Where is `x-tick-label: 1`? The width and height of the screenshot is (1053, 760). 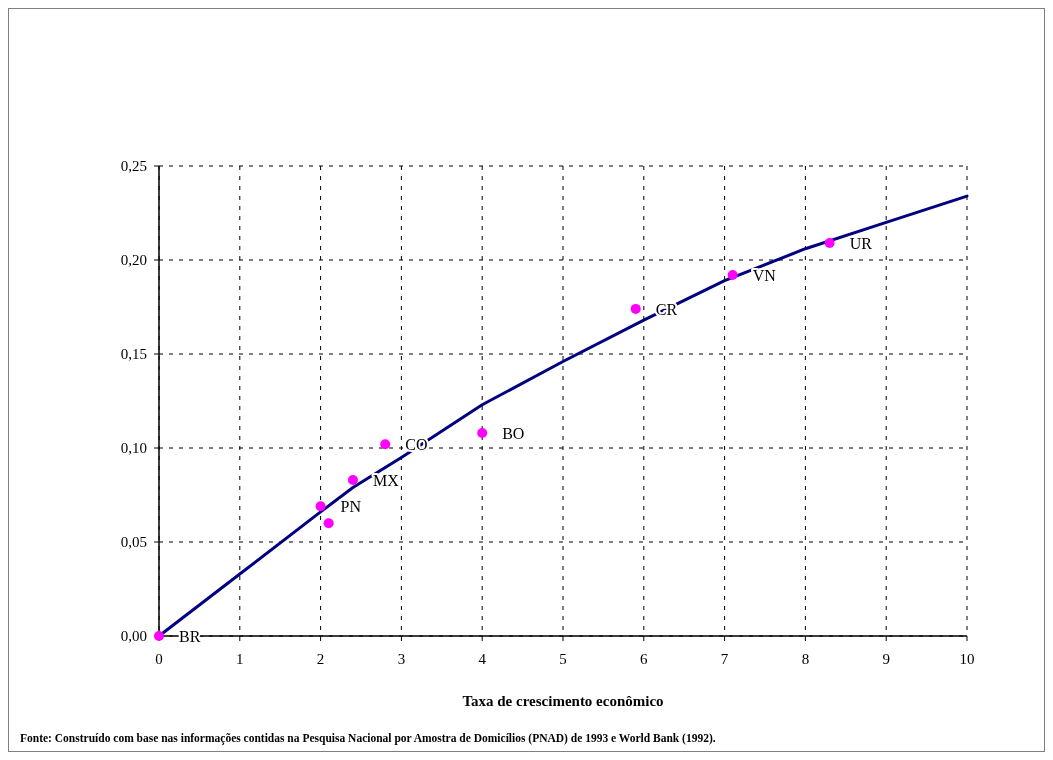 x-tick-label: 1 is located at coordinates (240, 659).